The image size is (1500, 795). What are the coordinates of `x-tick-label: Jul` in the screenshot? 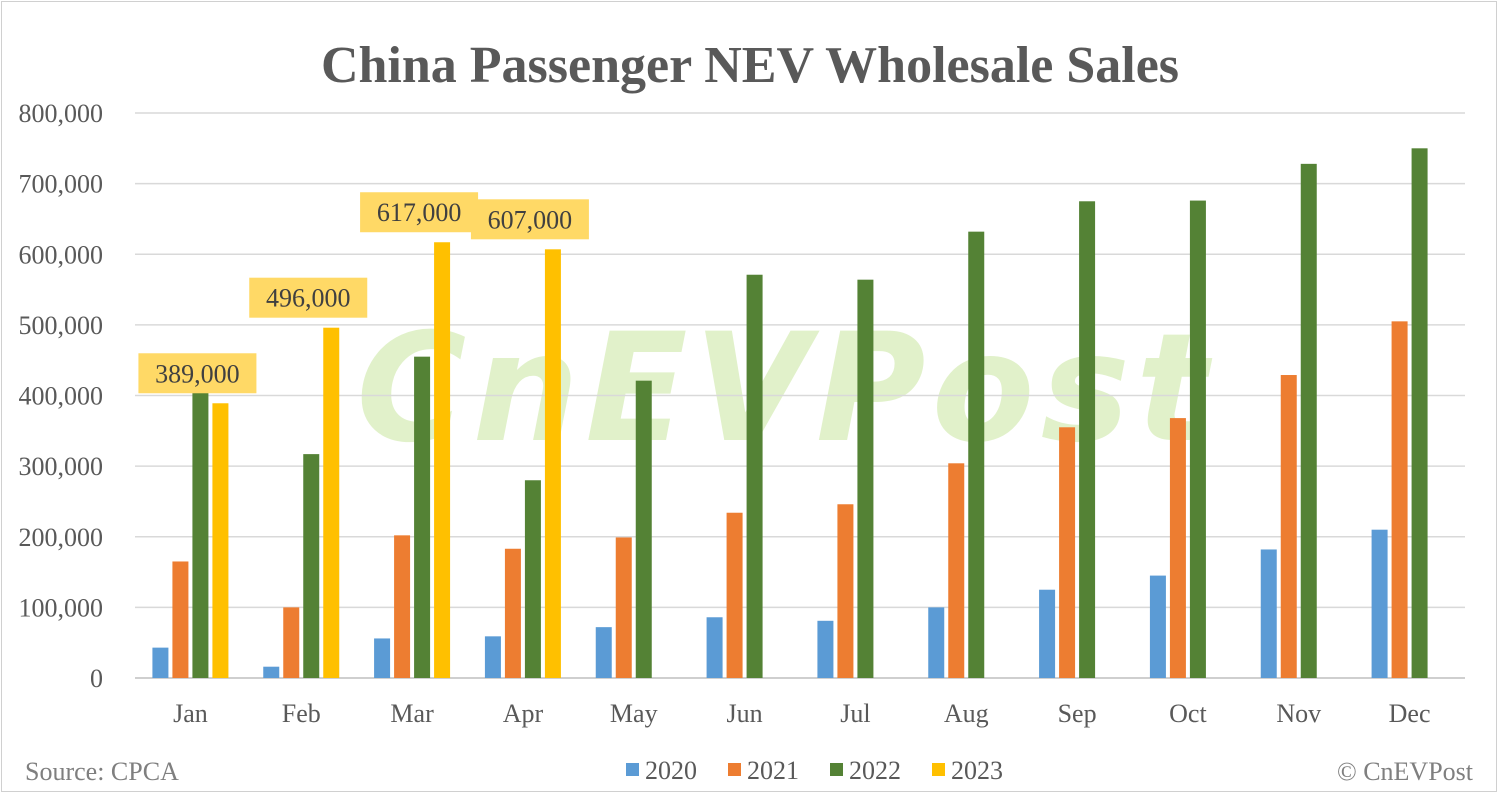 It's located at (855, 713).